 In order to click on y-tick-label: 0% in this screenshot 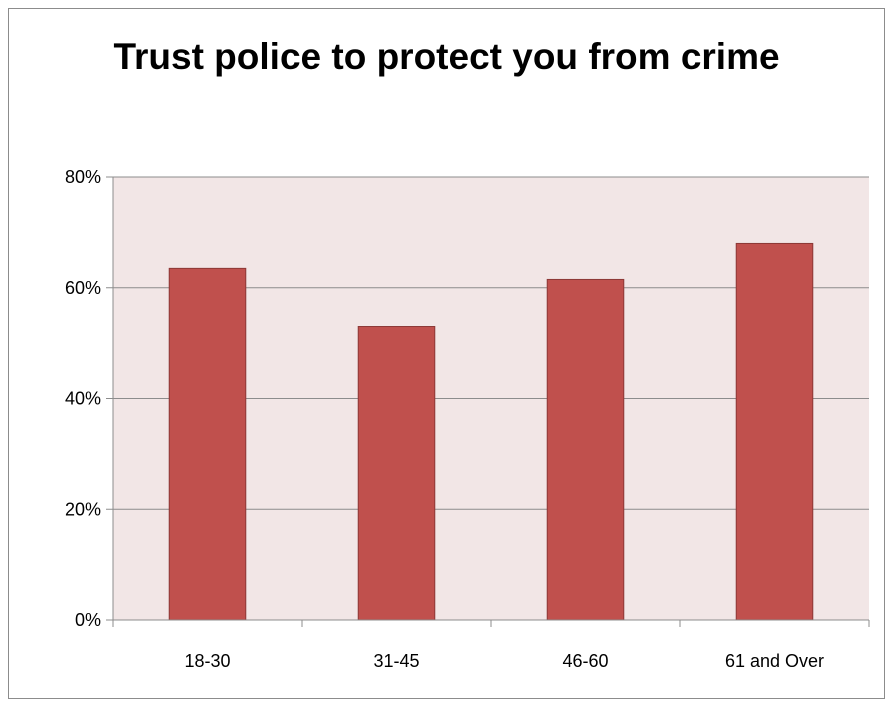, I will do `click(88, 620)`.